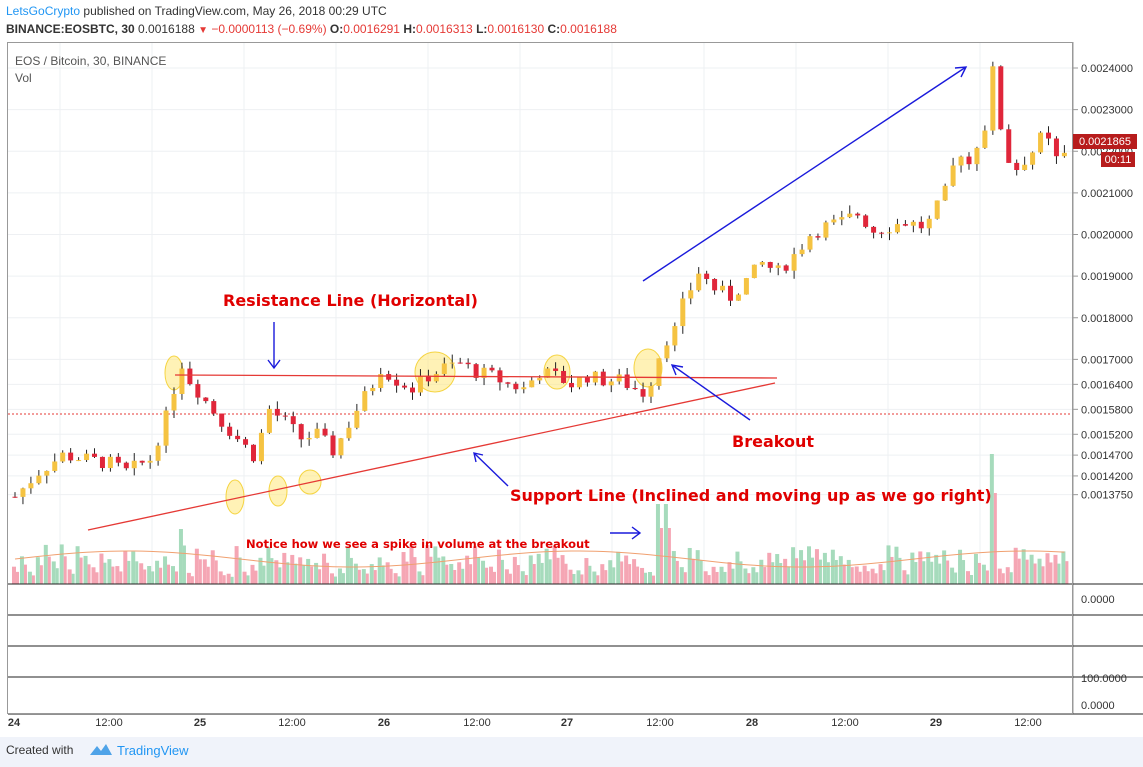  Describe the element at coordinates (350, 300) in the screenshot. I see `resistance-label: Resistance Line (Horizontal)` at that location.